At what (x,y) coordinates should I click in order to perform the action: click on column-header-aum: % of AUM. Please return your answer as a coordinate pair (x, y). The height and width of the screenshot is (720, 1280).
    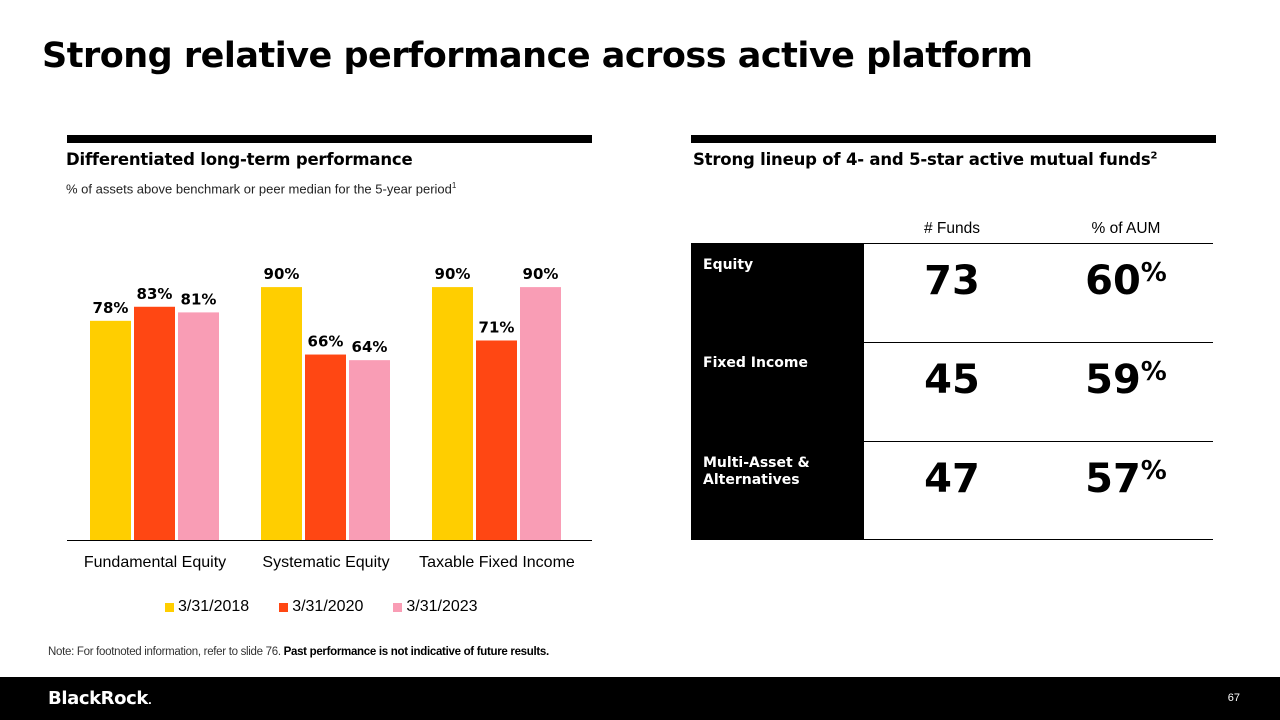
    Looking at the image, I should click on (1126, 228).